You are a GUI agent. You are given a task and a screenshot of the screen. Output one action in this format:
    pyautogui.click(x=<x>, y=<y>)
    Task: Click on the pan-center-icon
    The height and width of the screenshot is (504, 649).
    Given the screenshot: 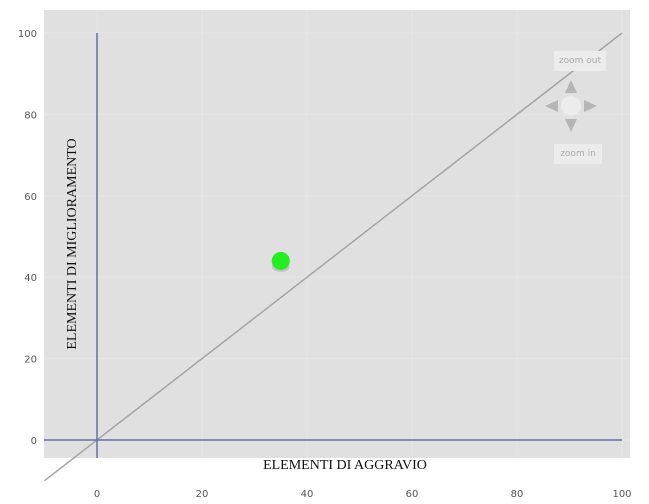 What is the action you would take?
    pyautogui.click(x=571, y=106)
    